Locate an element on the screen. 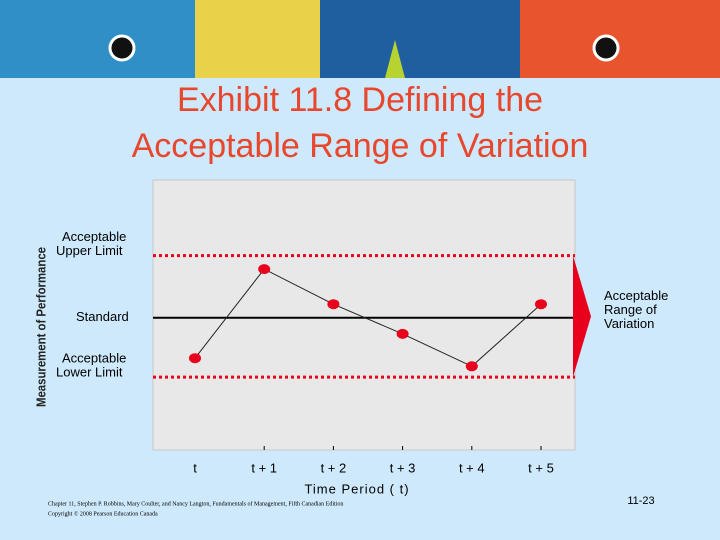 The height and width of the screenshot is (540, 720). slide-title: Acceptable Range of Variation is located at coordinates (360, 146).